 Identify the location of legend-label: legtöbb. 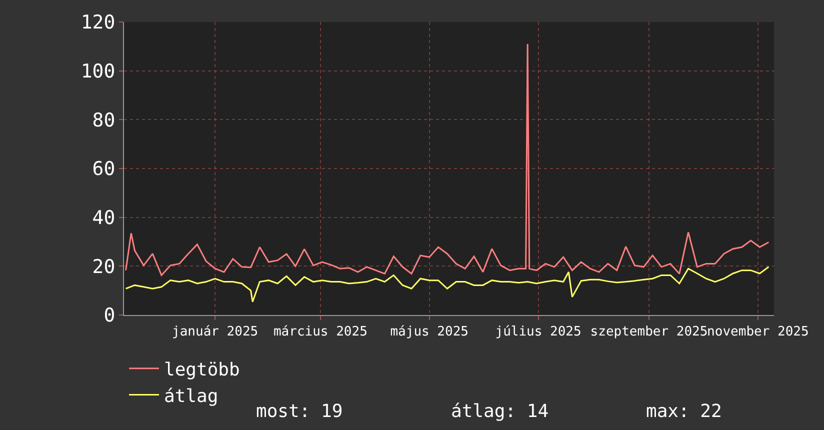
(202, 369).